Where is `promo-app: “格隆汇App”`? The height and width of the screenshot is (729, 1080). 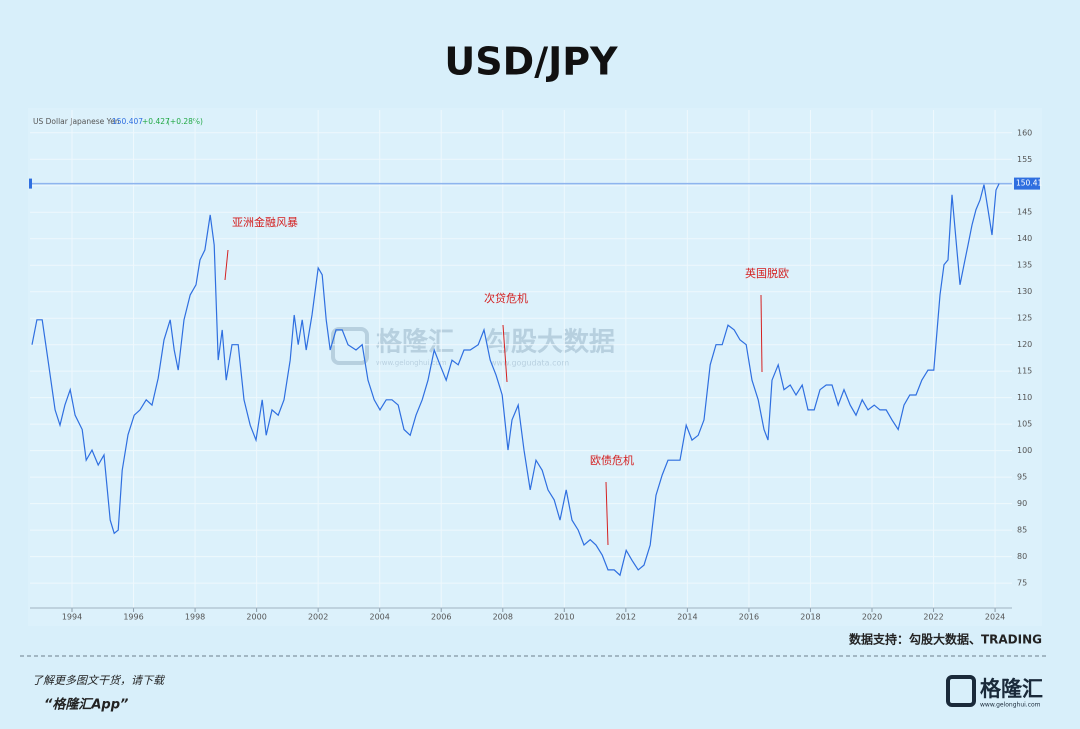 promo-app: “格隆汇App” is located at coordinates (86, 705).